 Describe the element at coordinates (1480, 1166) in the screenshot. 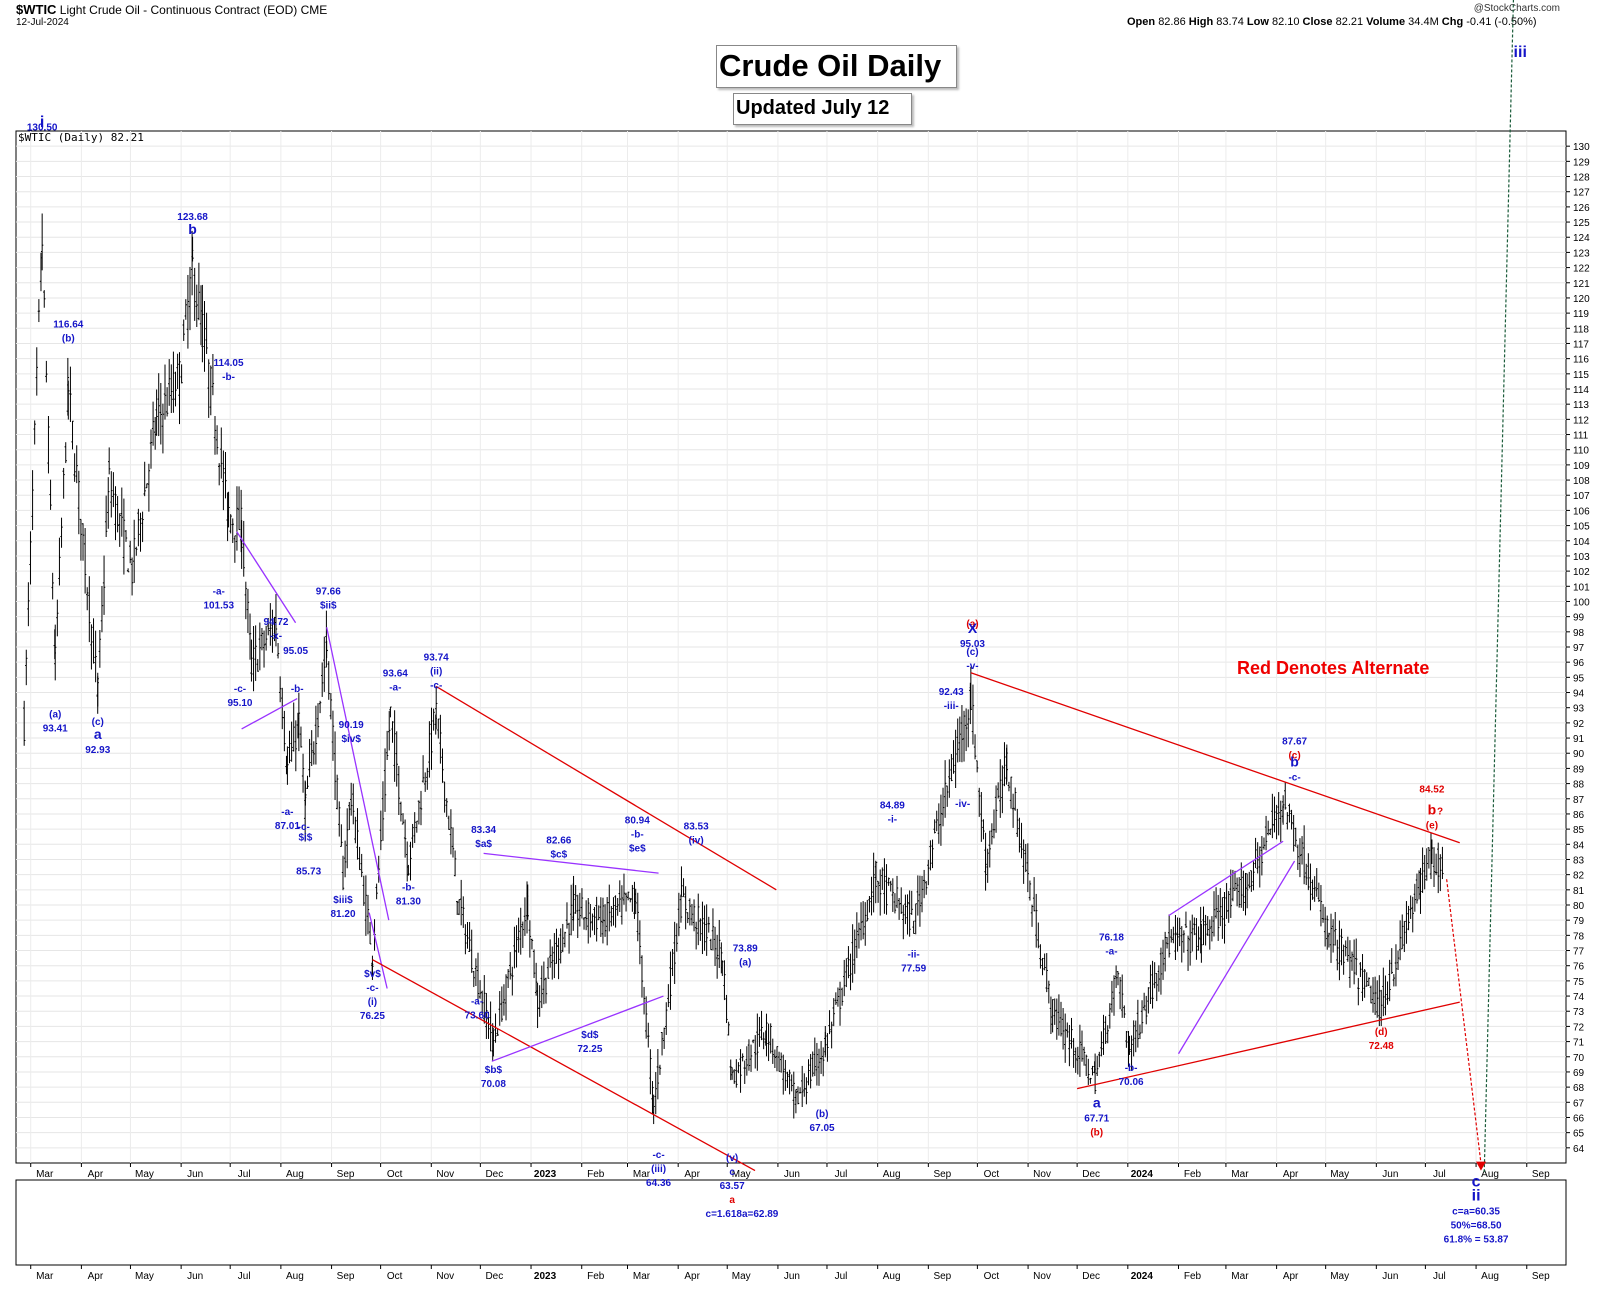

I see `projection-down-arrow` at that location.